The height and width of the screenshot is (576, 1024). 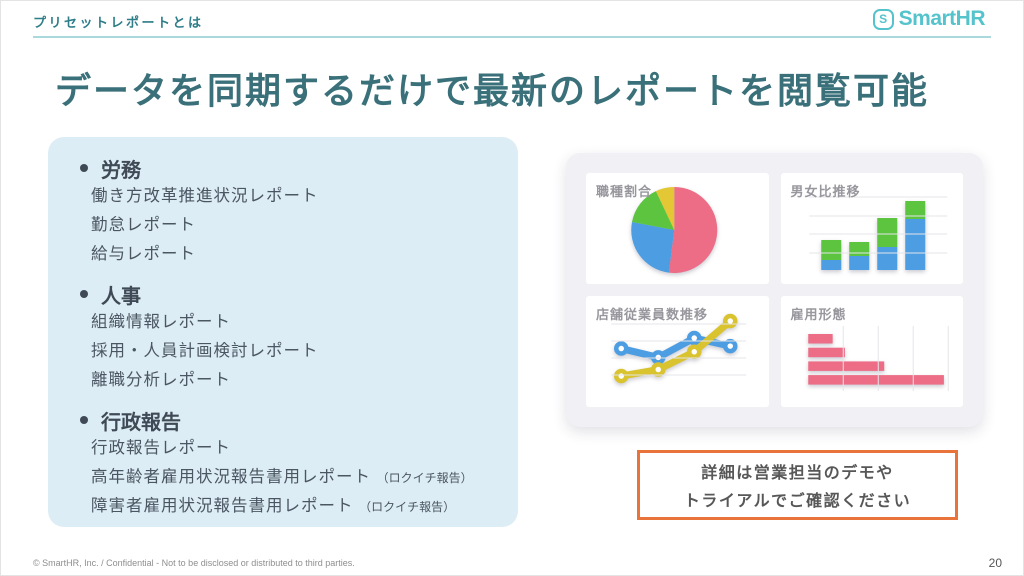 I want to click on report-item: 高年齢者雇用状況報告書用レポート （ロクイチ報告）, so click(x=282, y=477).